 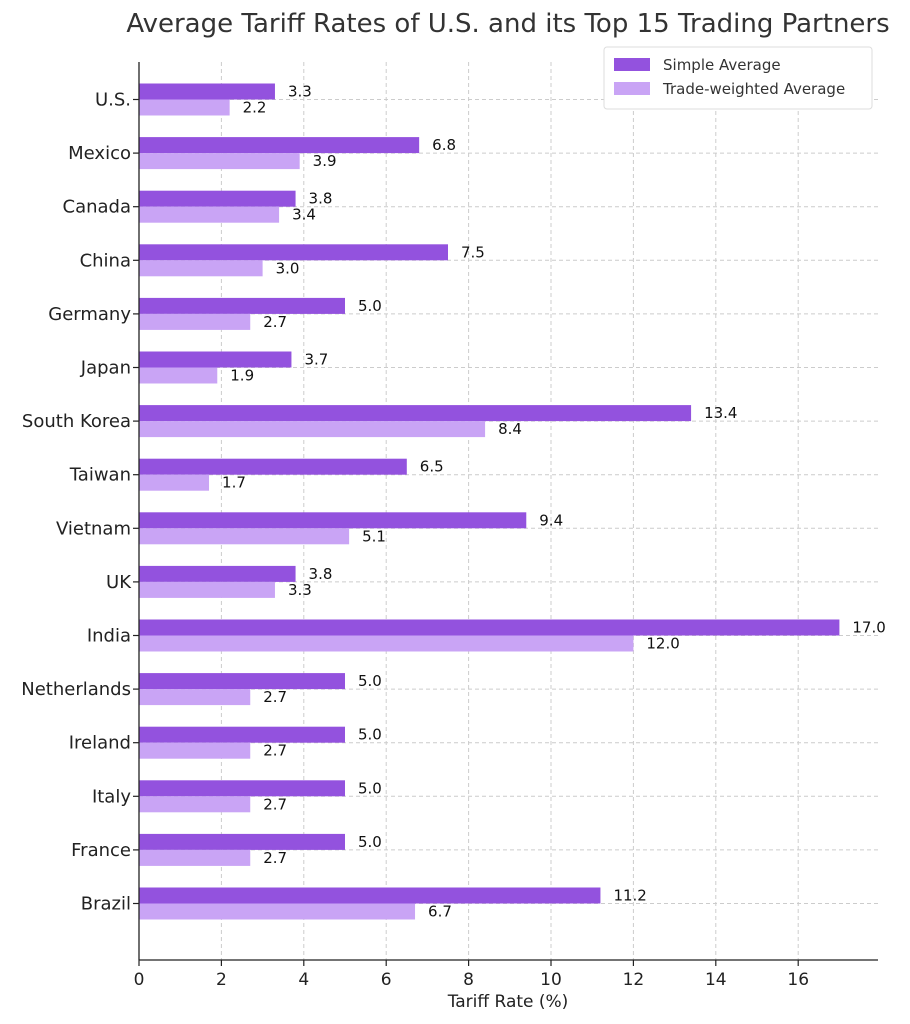 What do you see at coordinates (97, 207) in the screenshot?
I see `category-label: Canada` at bounding box center [97, 207].